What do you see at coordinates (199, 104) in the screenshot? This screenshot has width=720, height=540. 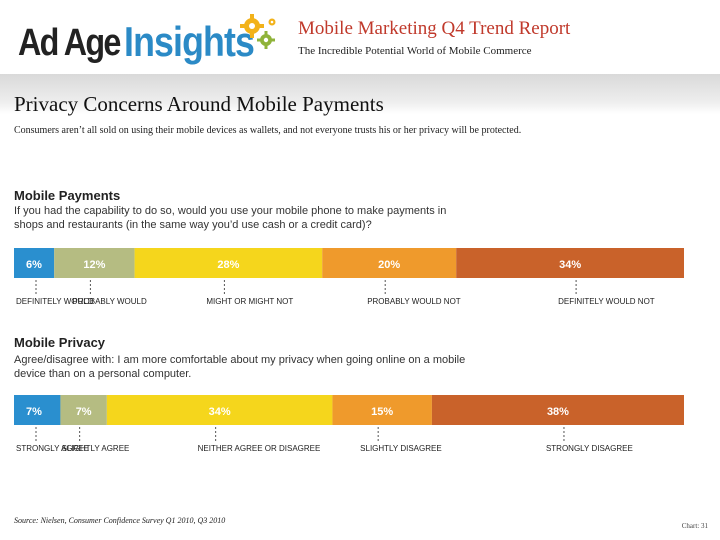 I see `section-title: Privacy Concerns Around Mobile Payments` at bounding box center [199, 104].